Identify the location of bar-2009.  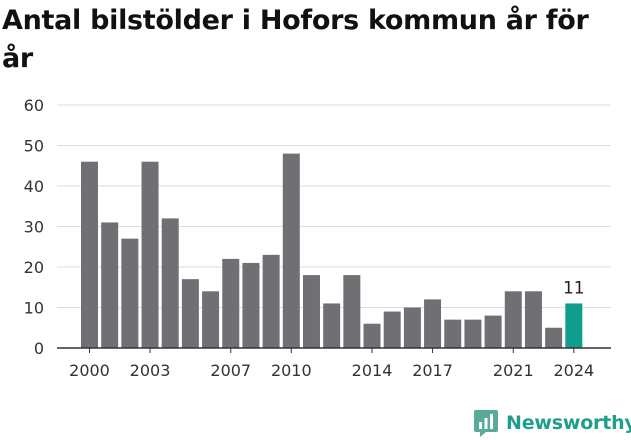
(271, 301).